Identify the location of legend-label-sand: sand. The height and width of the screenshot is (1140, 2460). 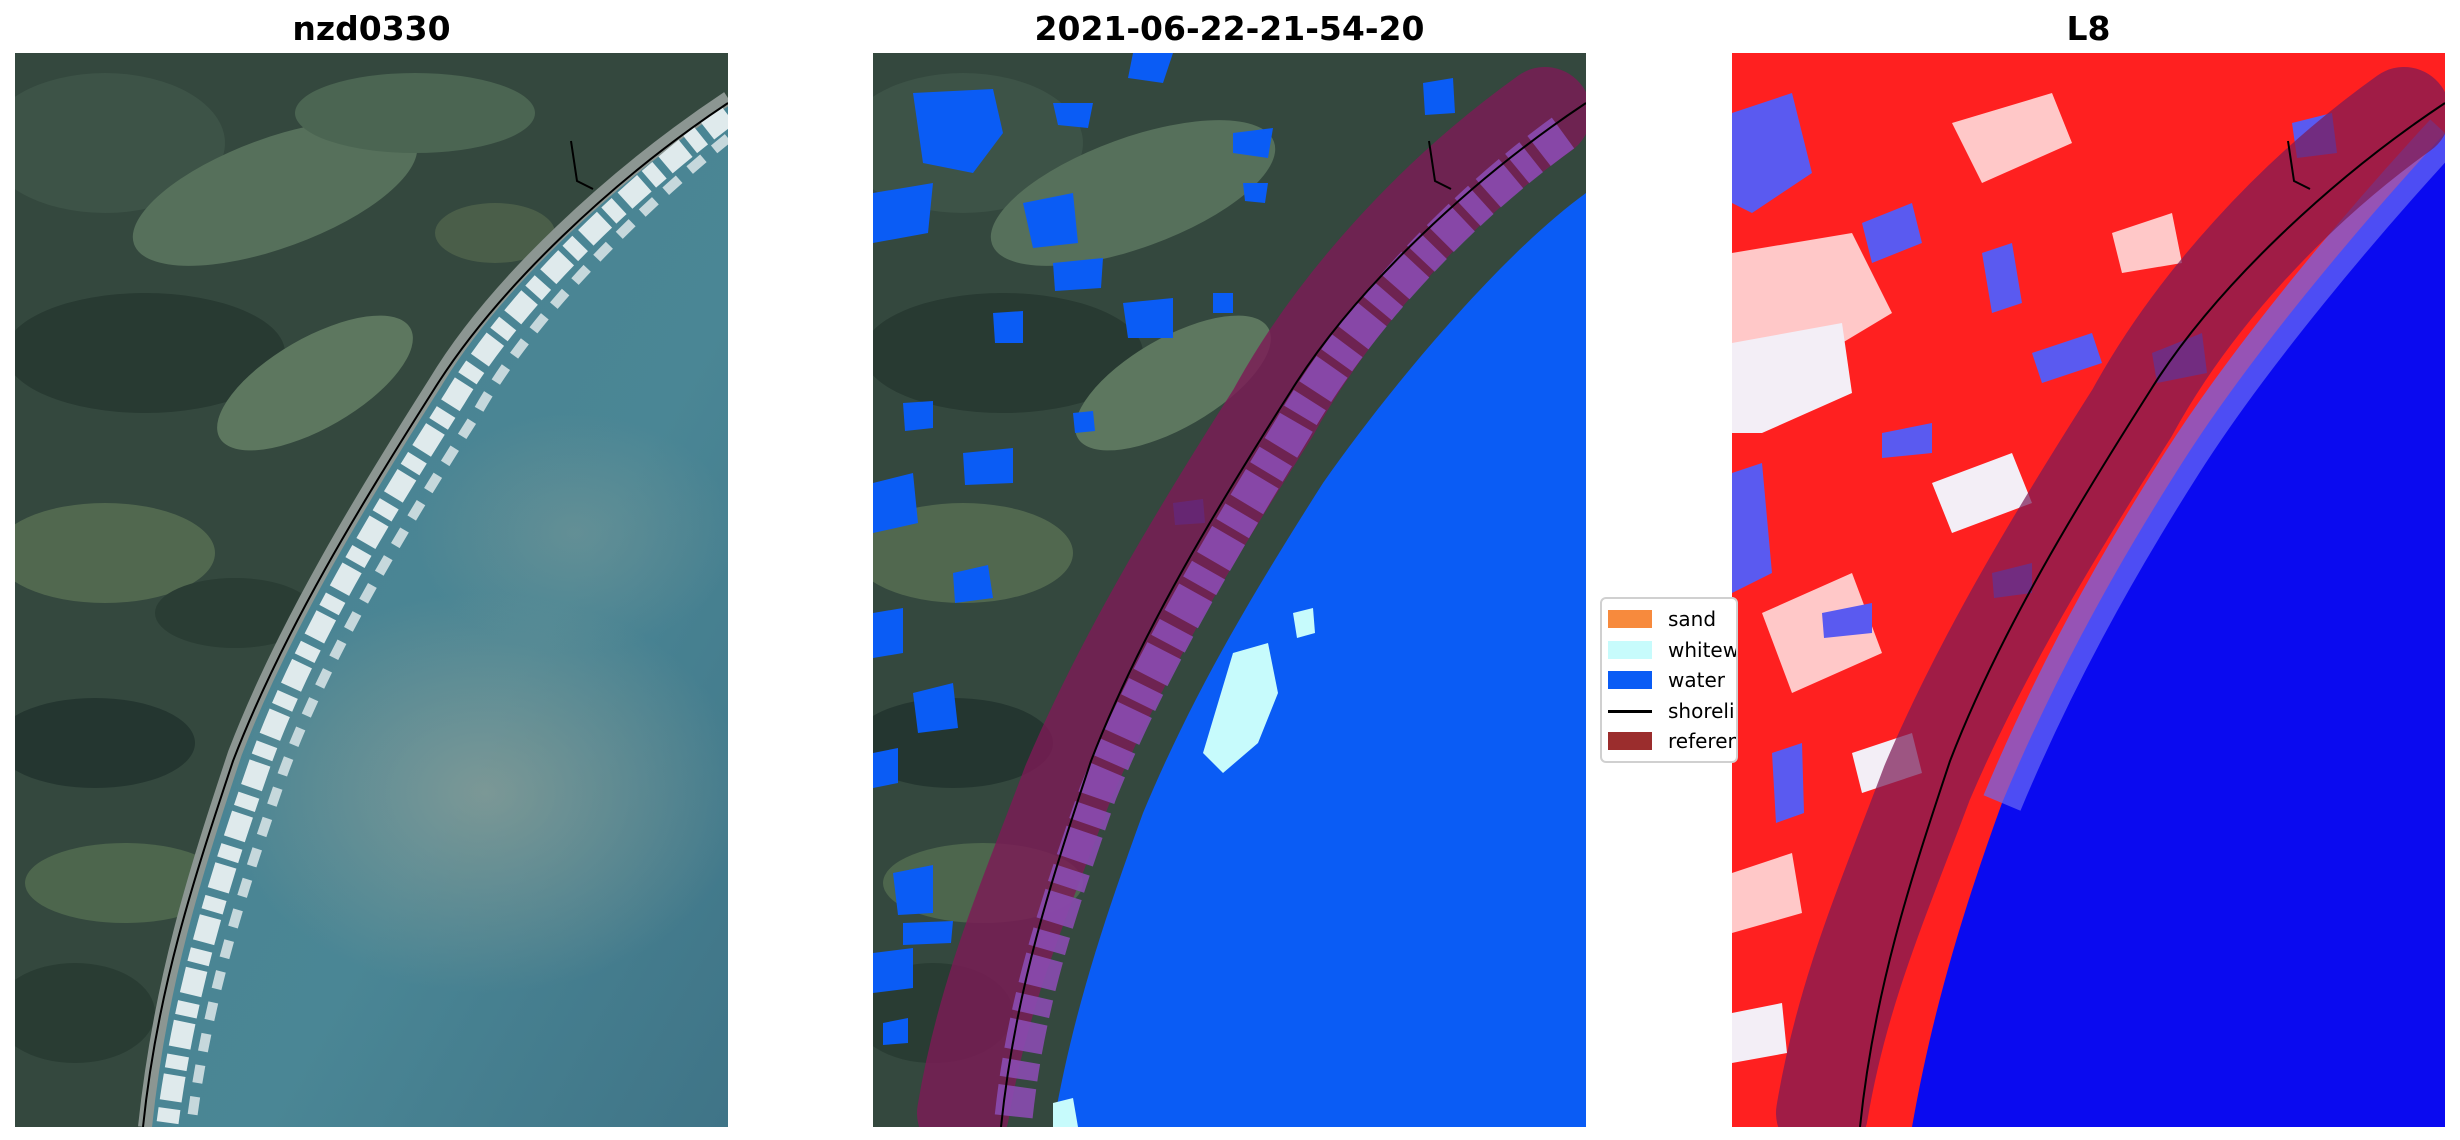
(1692, 619).